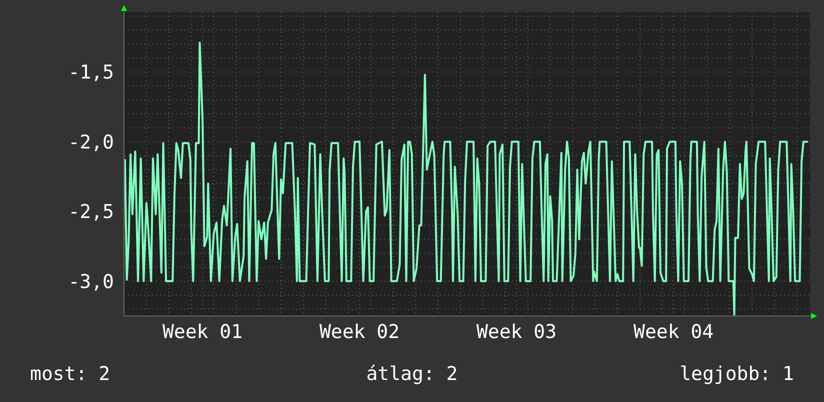 This screenshot has height=402, width=824. I want to click on x-tick-label: Week 03, so click(516, 332).